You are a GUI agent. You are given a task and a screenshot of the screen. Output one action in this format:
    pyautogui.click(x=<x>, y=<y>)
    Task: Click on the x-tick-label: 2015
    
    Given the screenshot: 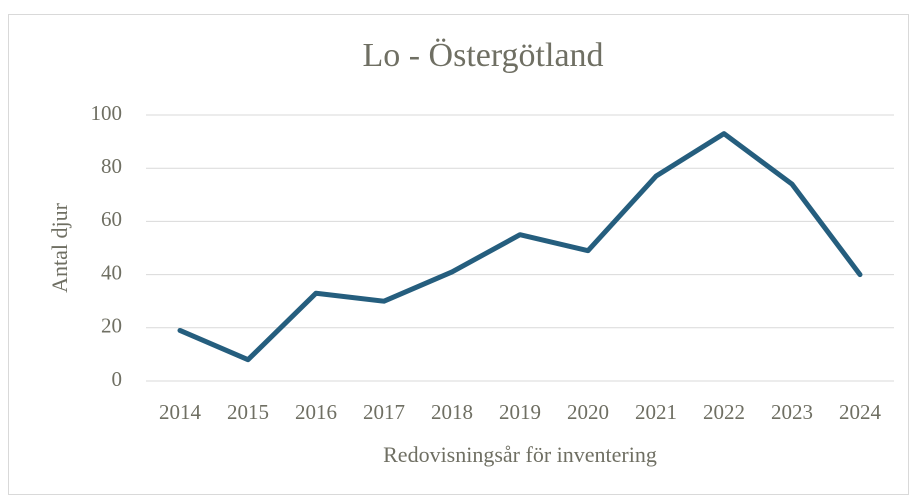 What is the action you would take?
    pyautogui.click(x=248, y=412)
    